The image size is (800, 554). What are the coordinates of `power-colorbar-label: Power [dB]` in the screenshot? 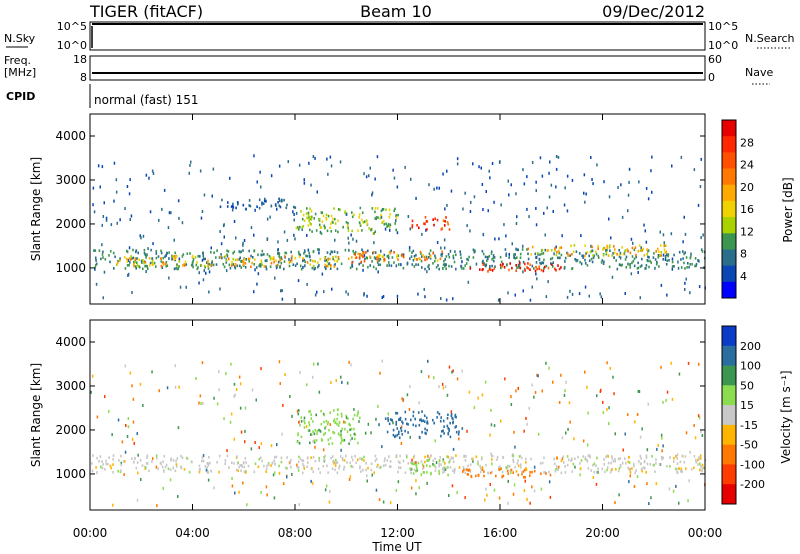 It's located at (788, 209).